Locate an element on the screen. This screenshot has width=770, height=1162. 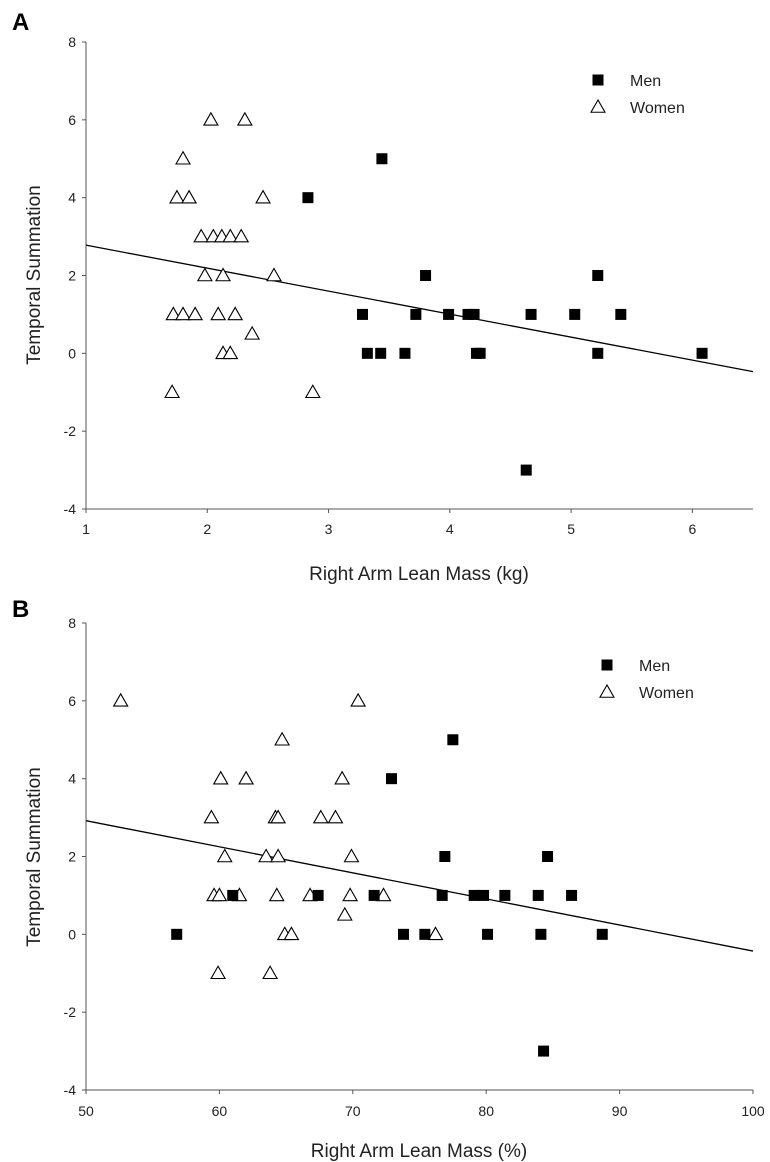
panel-letter-b: B is located at coordinates (20, 609).